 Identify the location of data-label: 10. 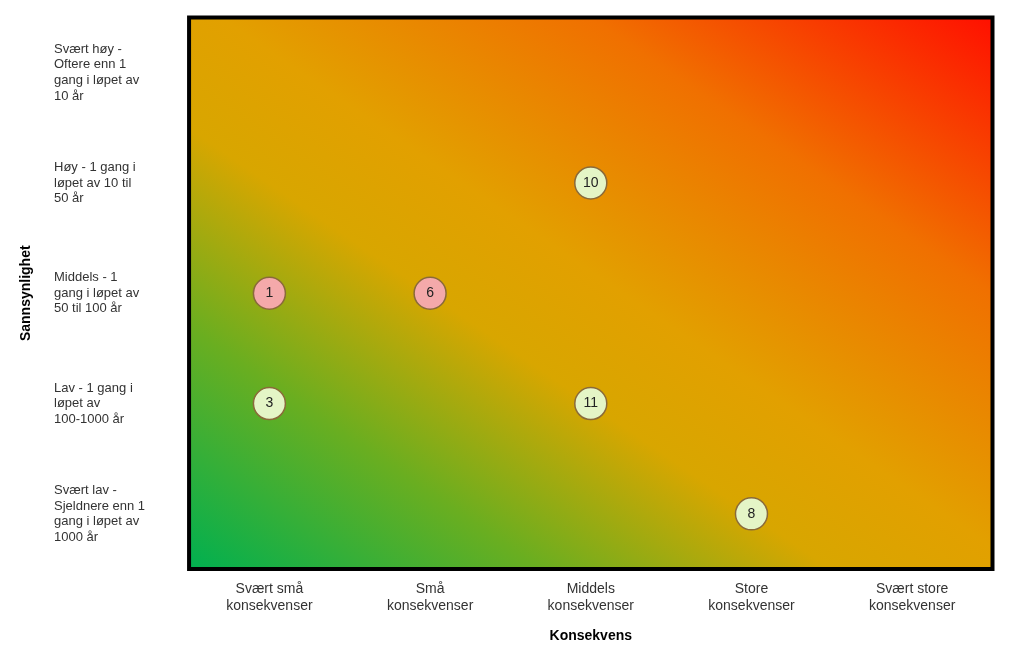
(591, 181).